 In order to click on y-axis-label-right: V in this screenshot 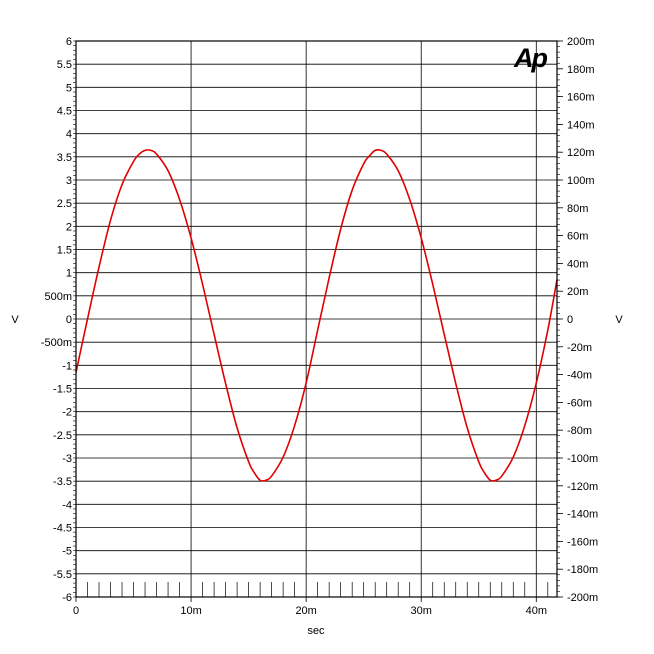, I will do `click(619, 320)`.